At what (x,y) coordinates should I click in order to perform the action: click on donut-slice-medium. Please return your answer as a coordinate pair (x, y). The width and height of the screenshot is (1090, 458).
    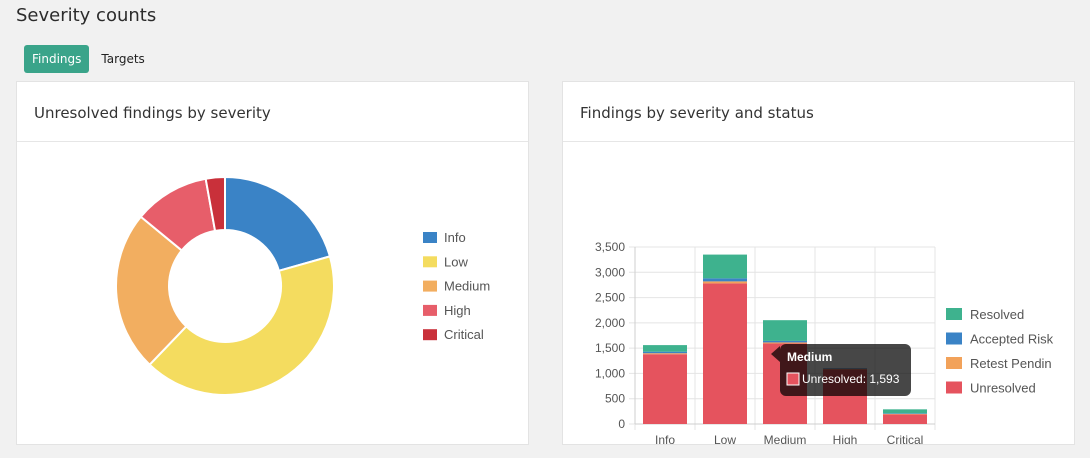
    Looking at the image, I should click on (151, 291).